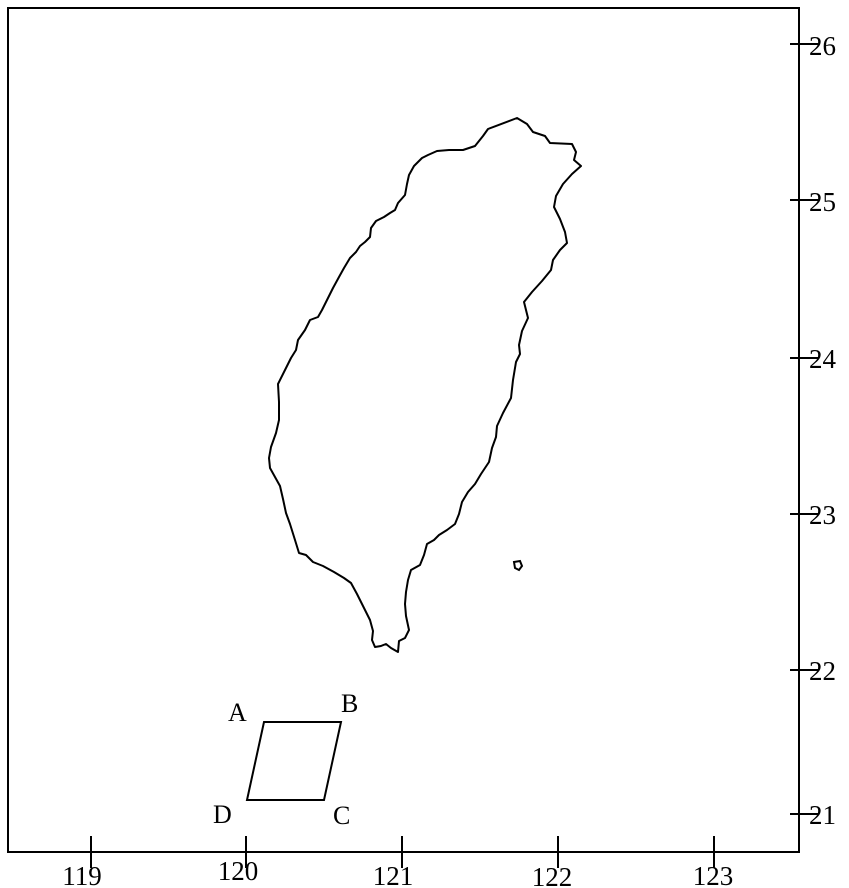 This screenshot has height=888, width=849. What do you see at coordinates (822, 815) in the screenshot?
I see `lat-label-21: 21` at bounding box center [822, 815].